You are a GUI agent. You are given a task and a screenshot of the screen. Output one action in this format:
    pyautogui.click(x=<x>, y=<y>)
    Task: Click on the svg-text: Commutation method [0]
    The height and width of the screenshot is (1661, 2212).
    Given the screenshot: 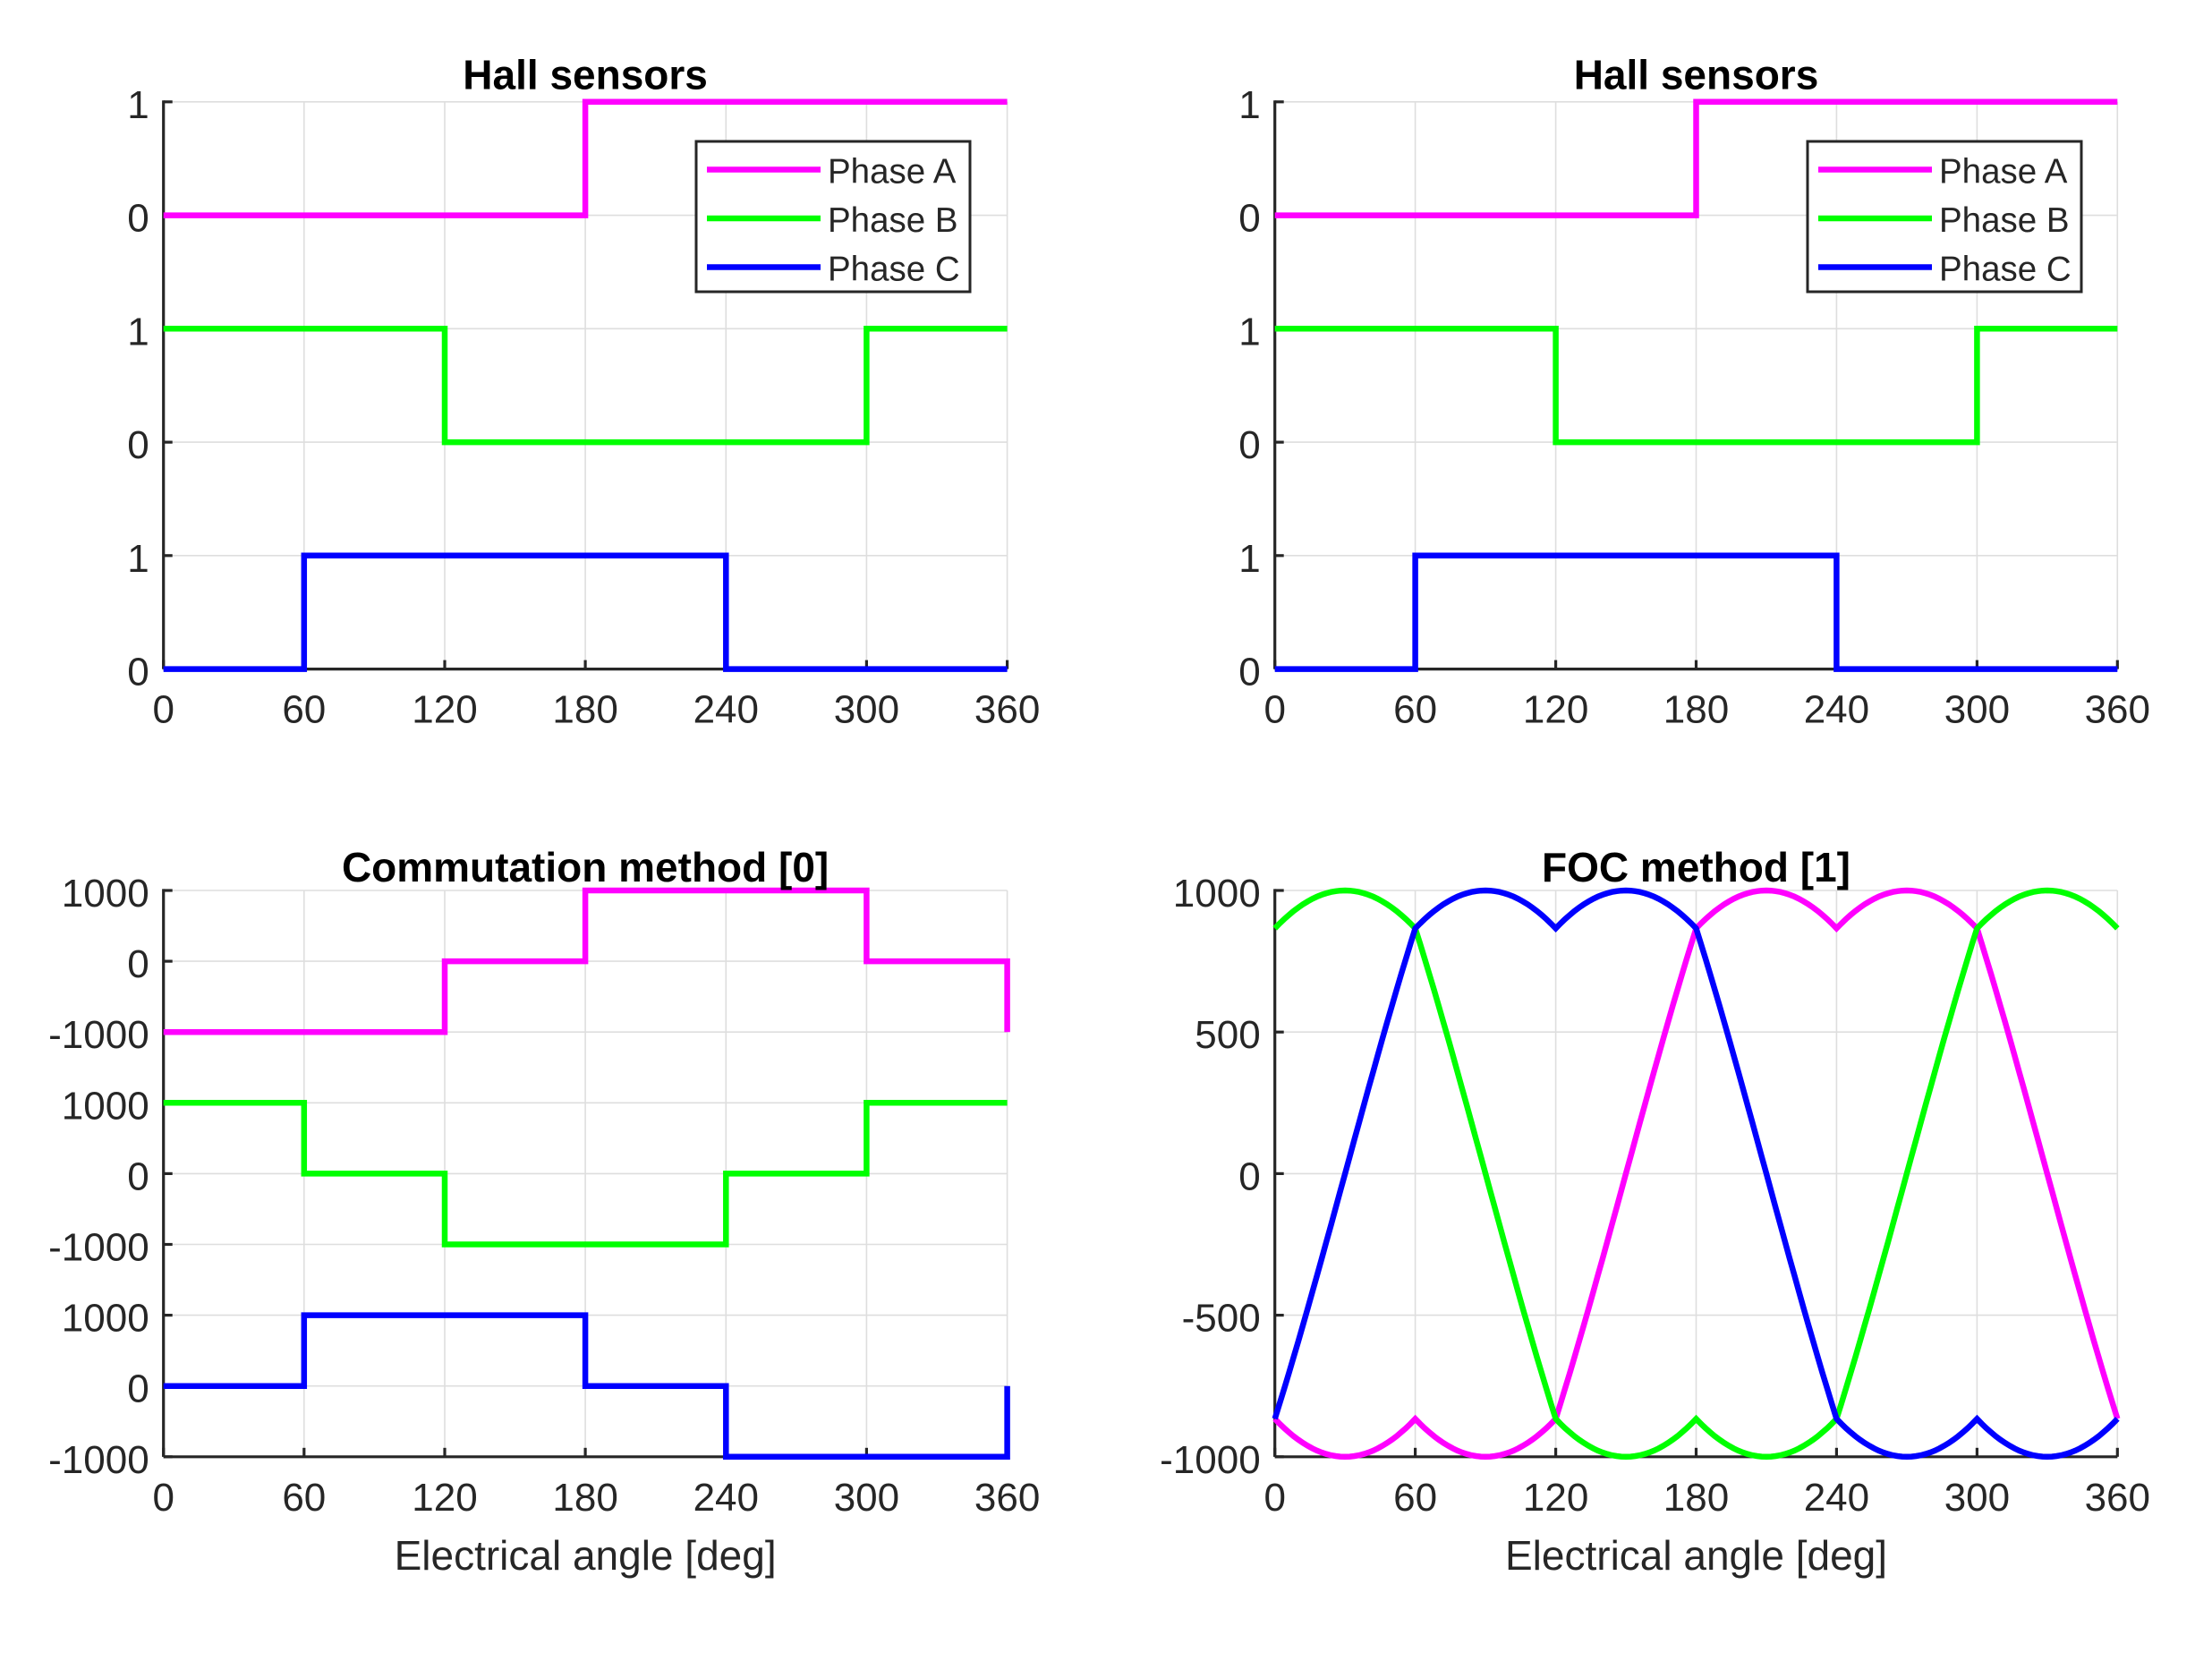 What is the action you would take?
    pyautogui.click(x=585, y=867)
    